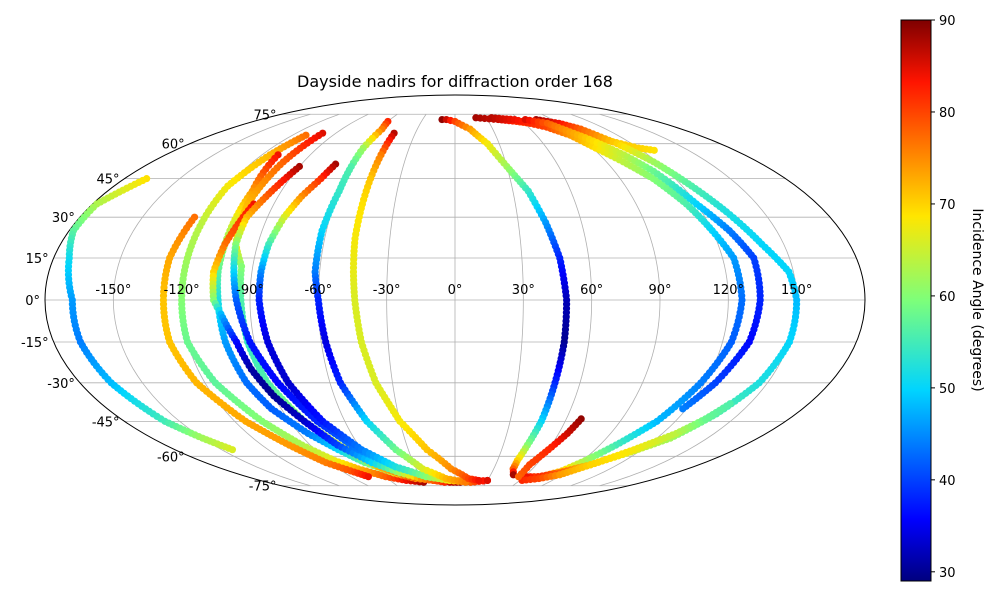  Describe the element at coordinates (173, 145) in the screenshot. I see `latitude-tick-label: 60°` at that location.